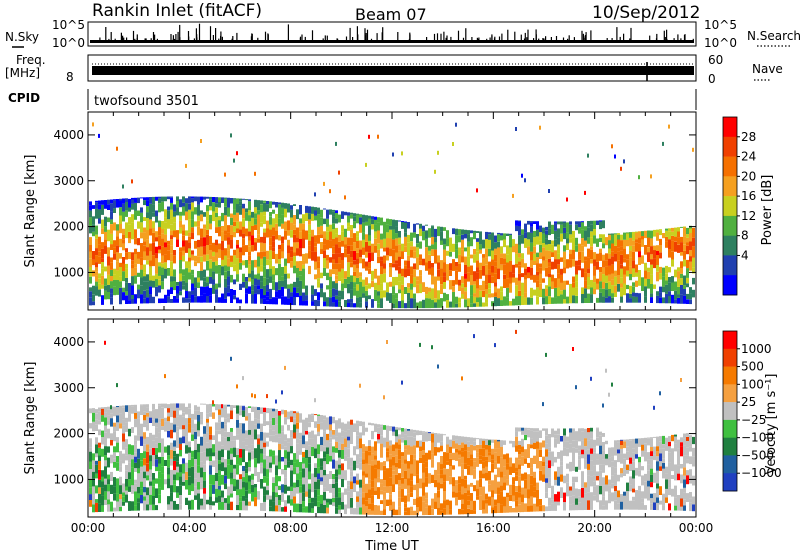 The height and width of the screenshot is (554, 800). I want to click on colorbar-tick-label: 24, so click(748, 157).